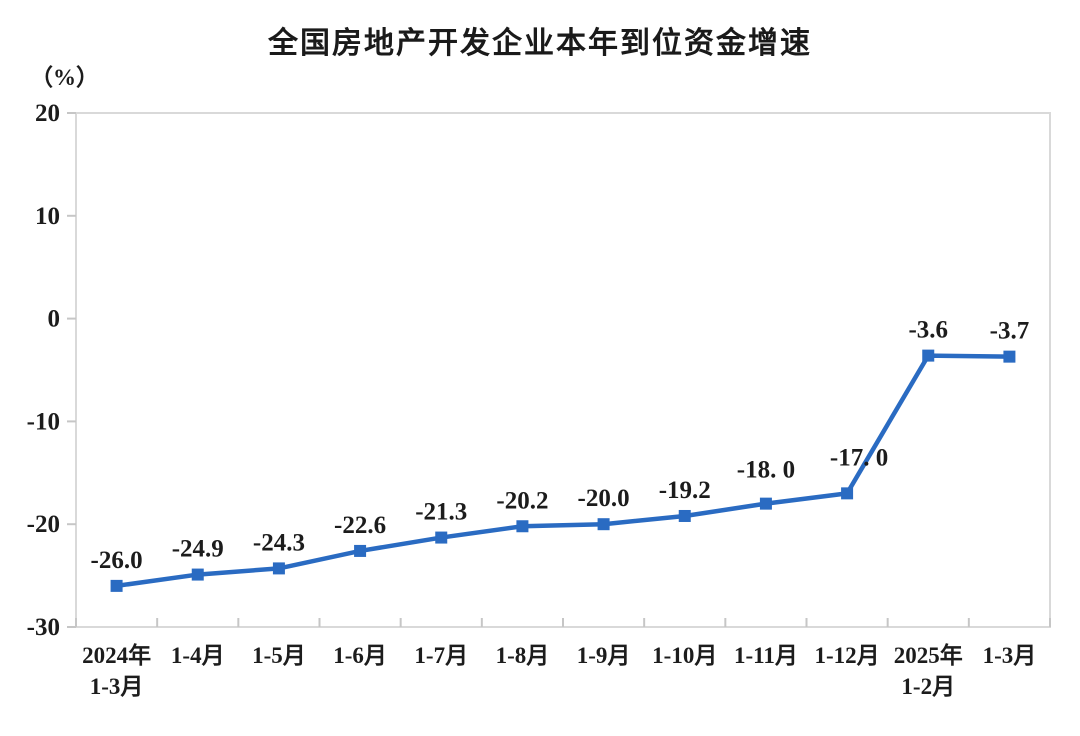  What do you see at coordinates (766, 470) in the screenshot?
I see `data-label: -18. 0` at bounding box center [766, 470].